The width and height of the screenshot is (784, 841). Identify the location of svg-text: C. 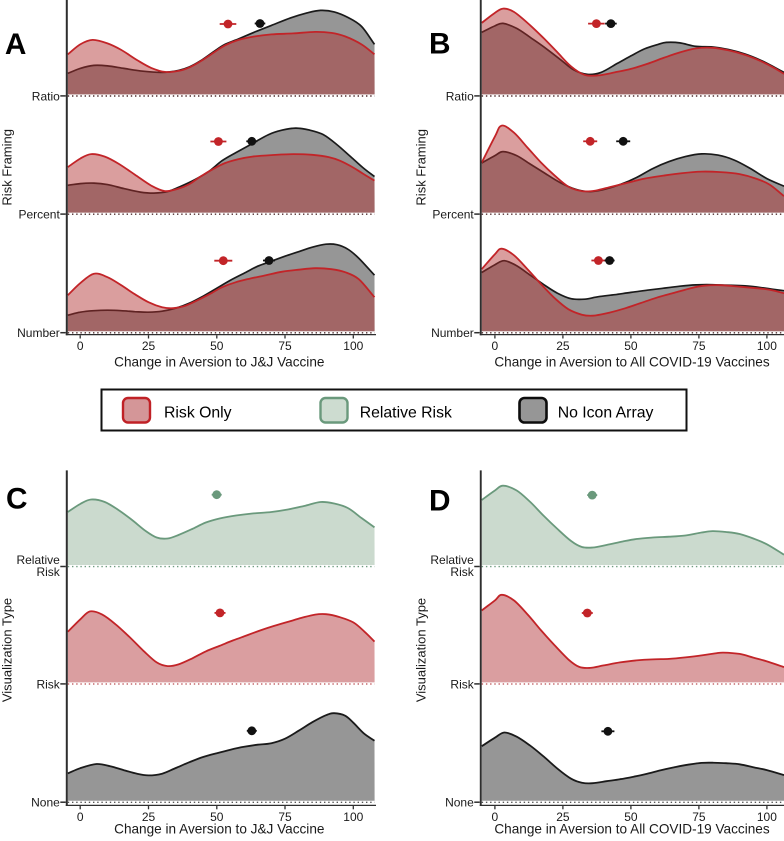
(17, 498).